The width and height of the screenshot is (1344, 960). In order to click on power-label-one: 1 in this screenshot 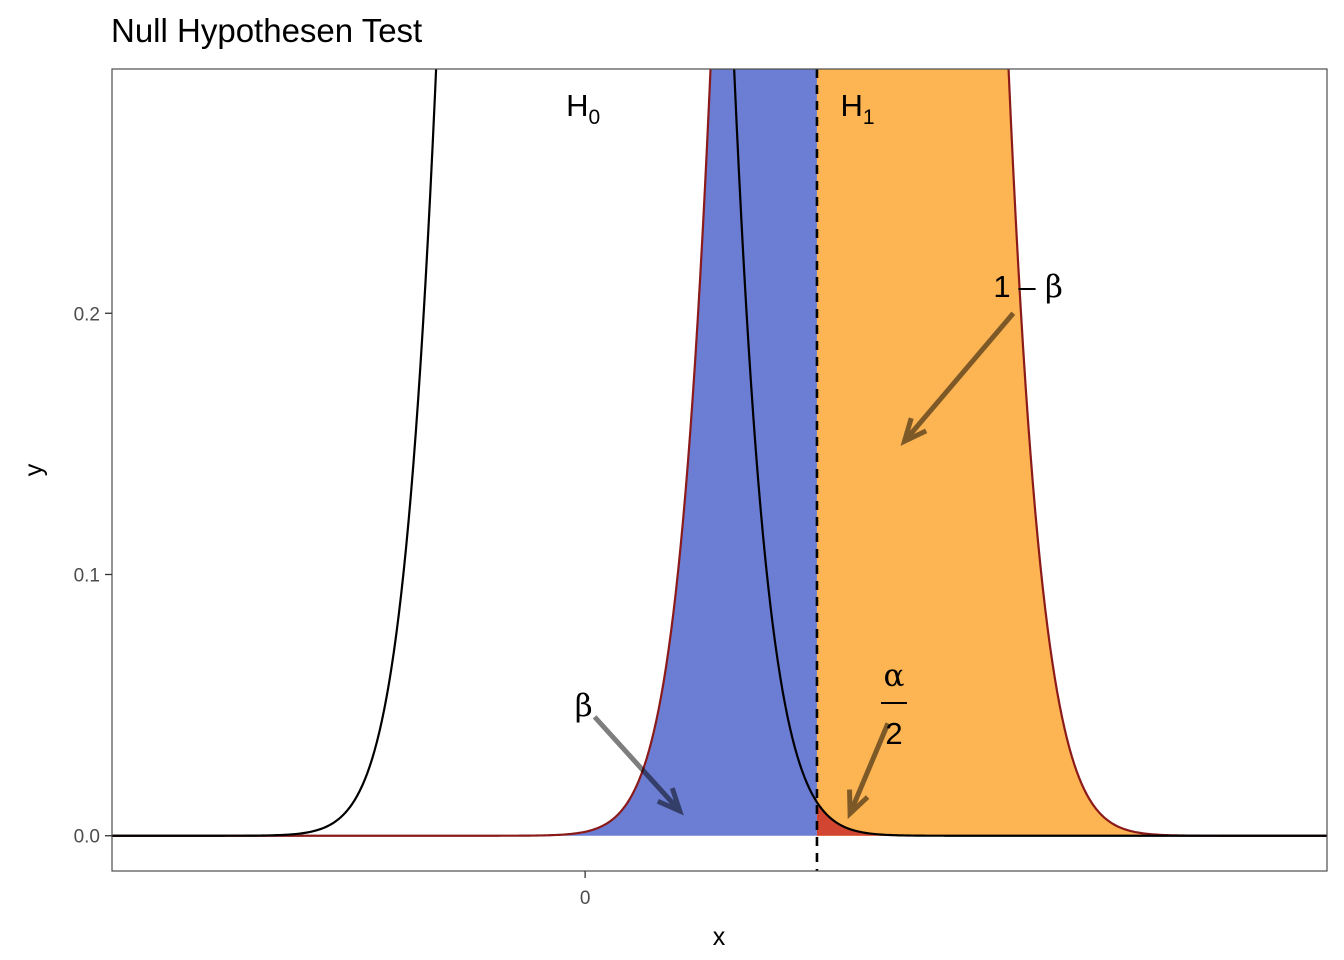, I will do `click(1001, 286)`.